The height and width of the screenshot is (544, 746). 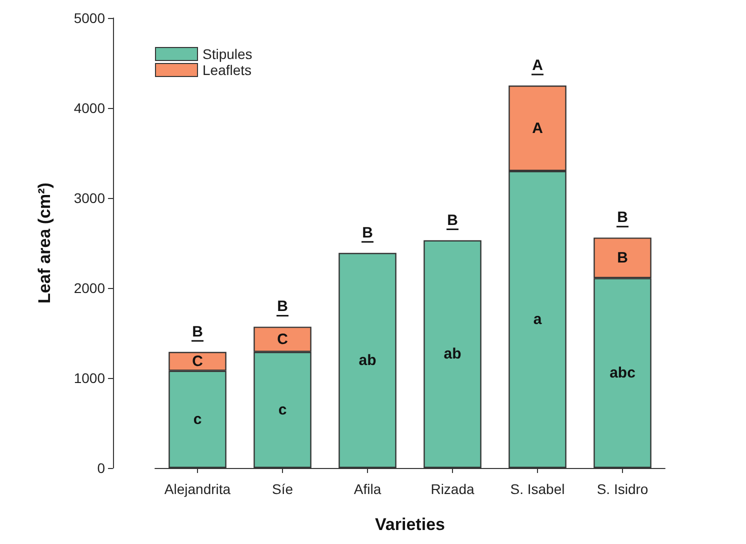 I want to click on y-axis-title: Leaf area (cm²), so click(x=44, y=243).